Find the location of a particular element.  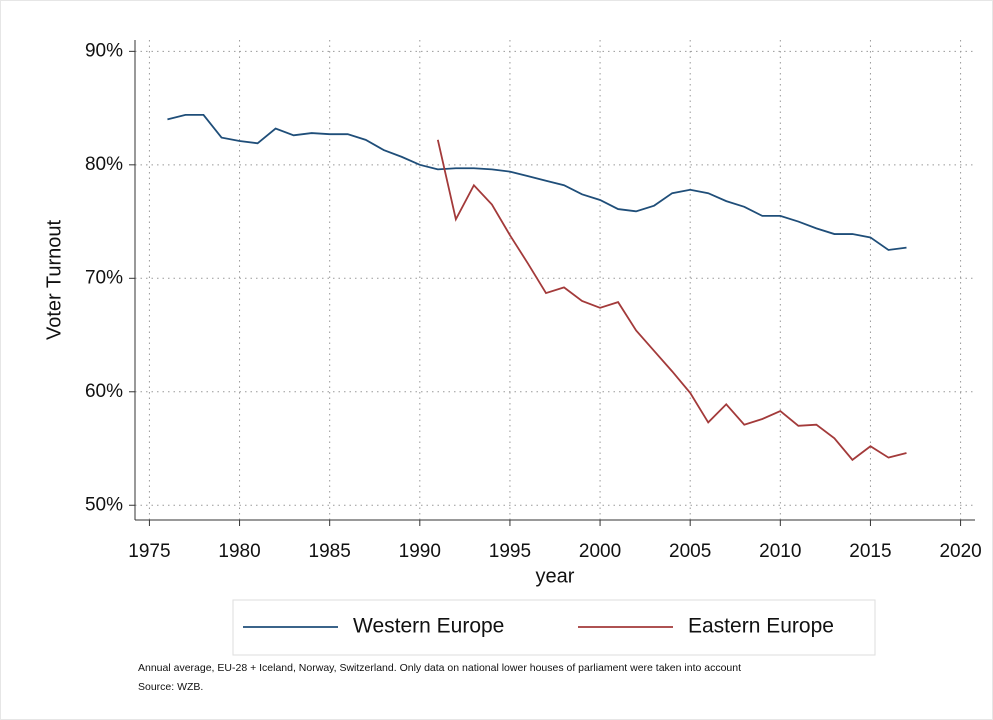

line is located at coordinates (537, 182).